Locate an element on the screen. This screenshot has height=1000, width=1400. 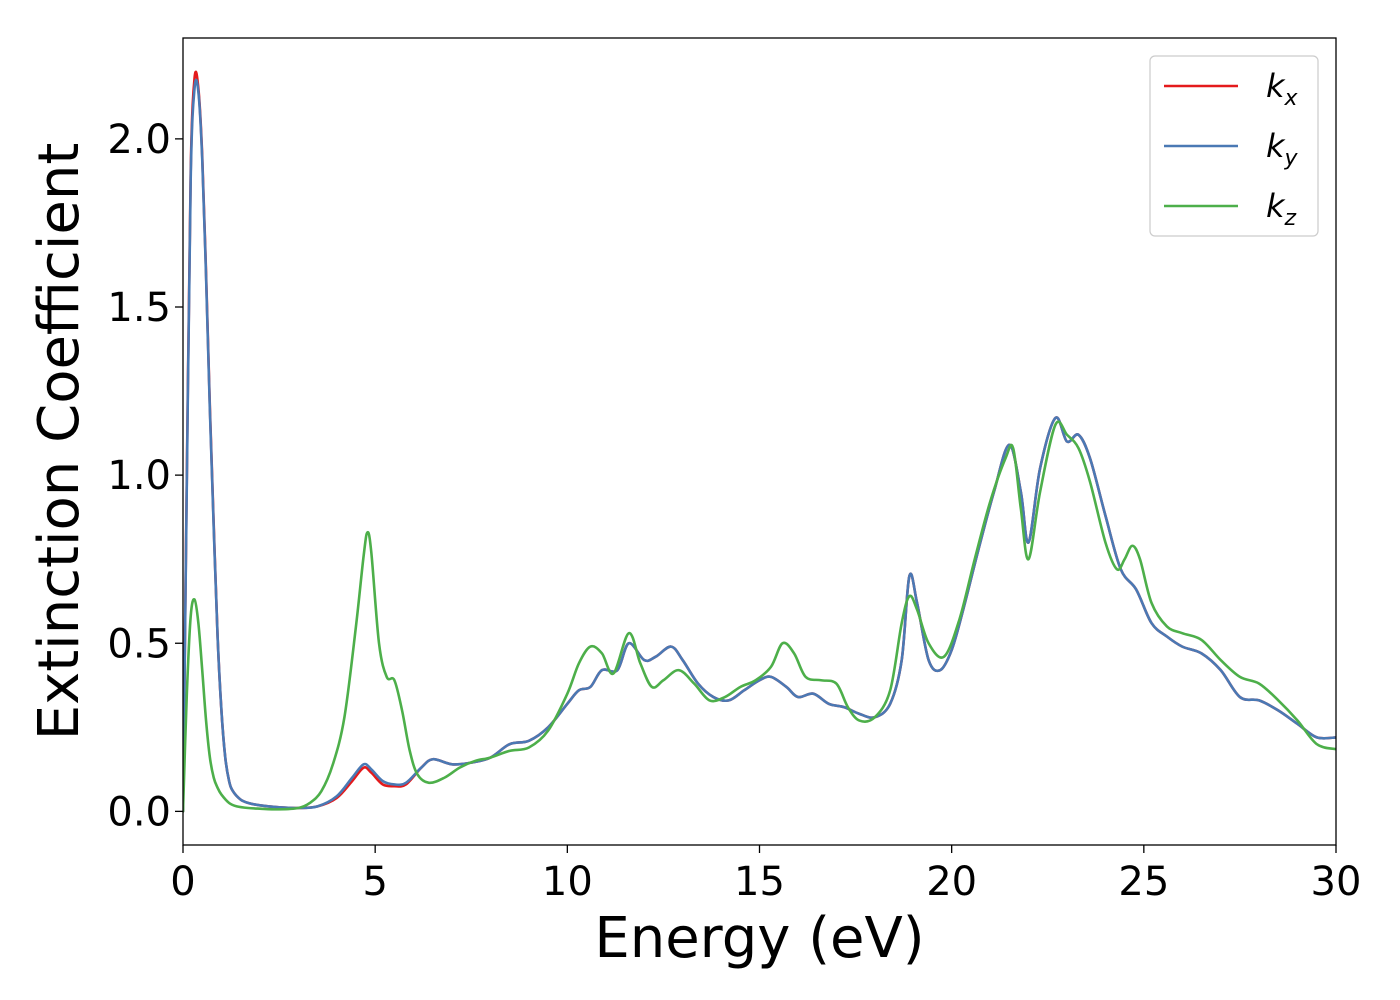
legend-label-ky: ky is located at coordinates (1282, 149).